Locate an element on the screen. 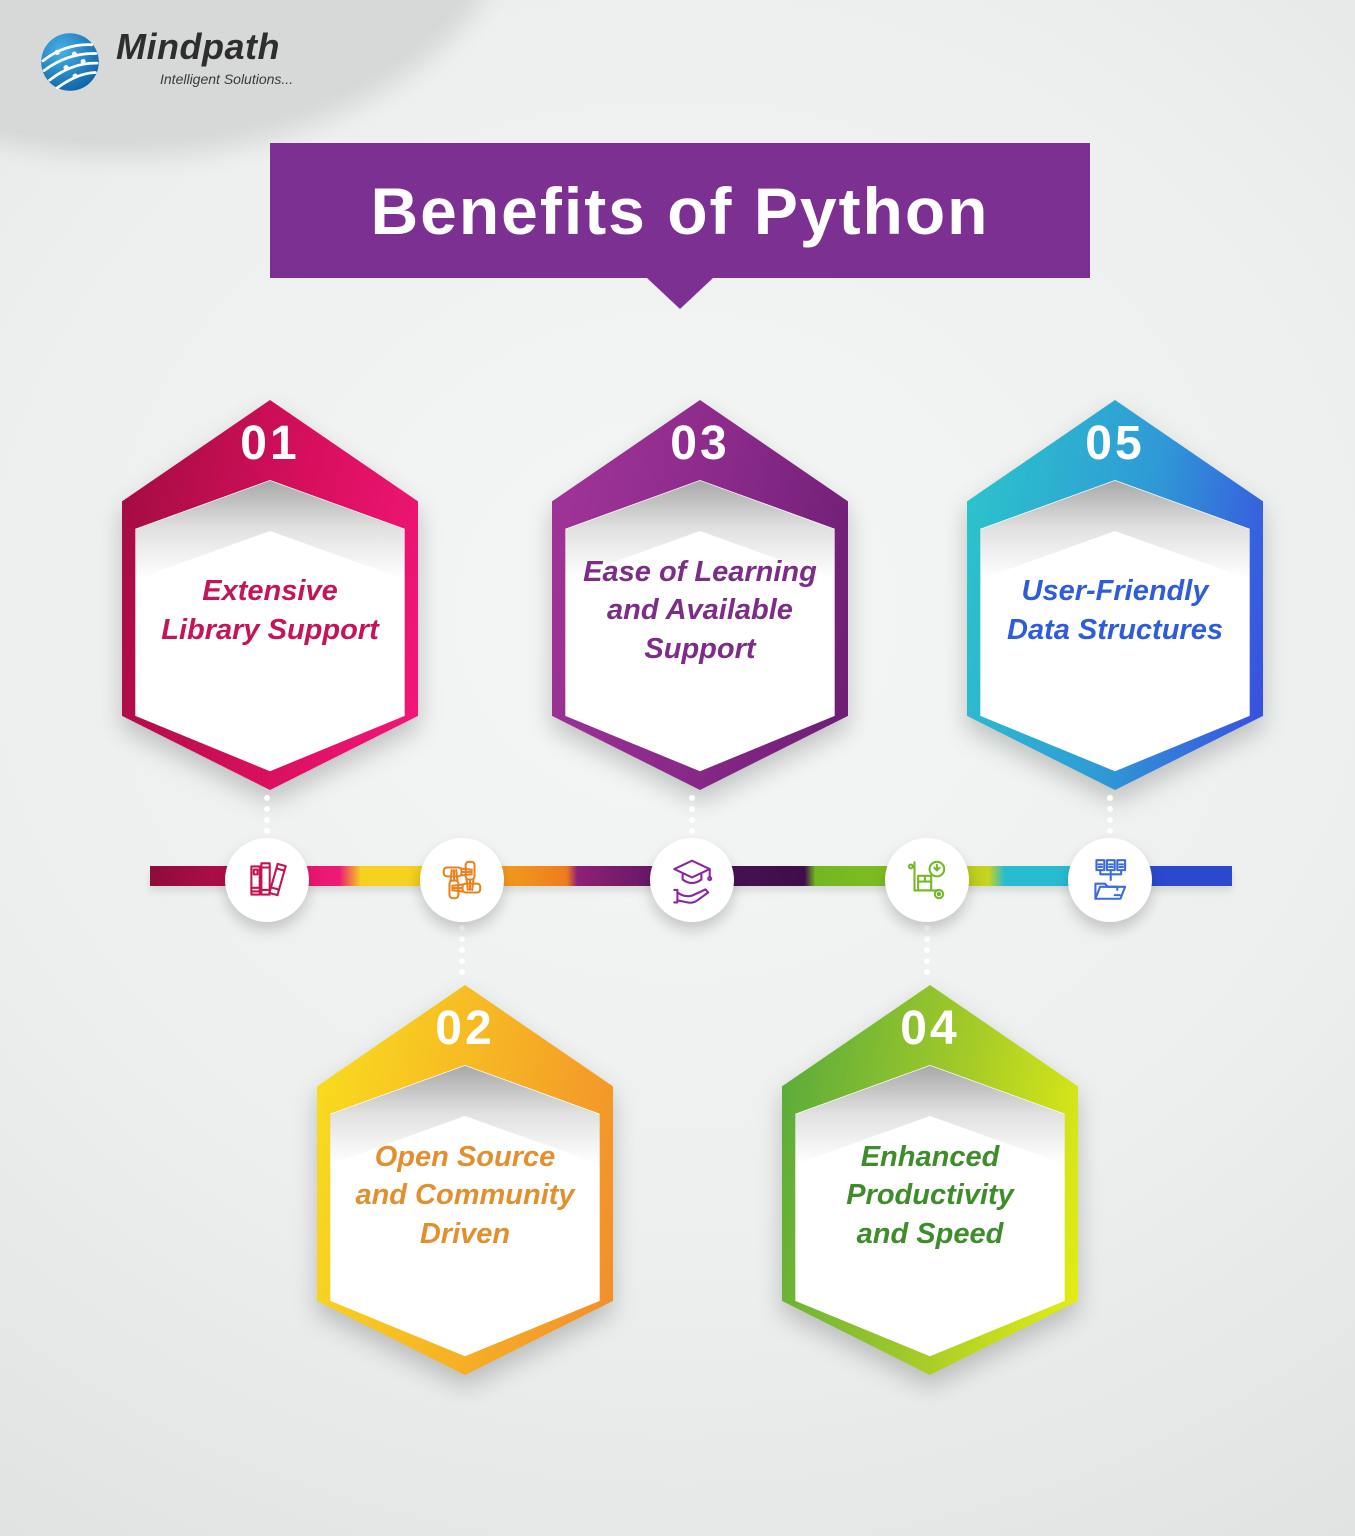 The width and height of the screenshot is (1355, 1536). benefit-card-01: 01 Extensive Library Support is located at coordinates (270, 595).